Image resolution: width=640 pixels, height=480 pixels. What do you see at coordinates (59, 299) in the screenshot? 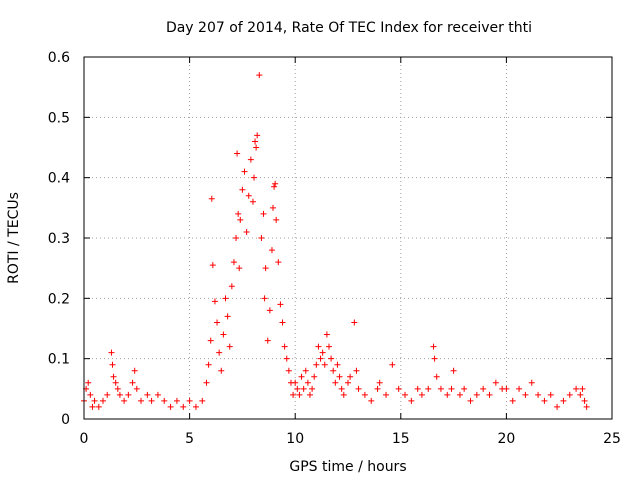
I see `y-tick-label: 0.2` at bounding box center [59, 299].